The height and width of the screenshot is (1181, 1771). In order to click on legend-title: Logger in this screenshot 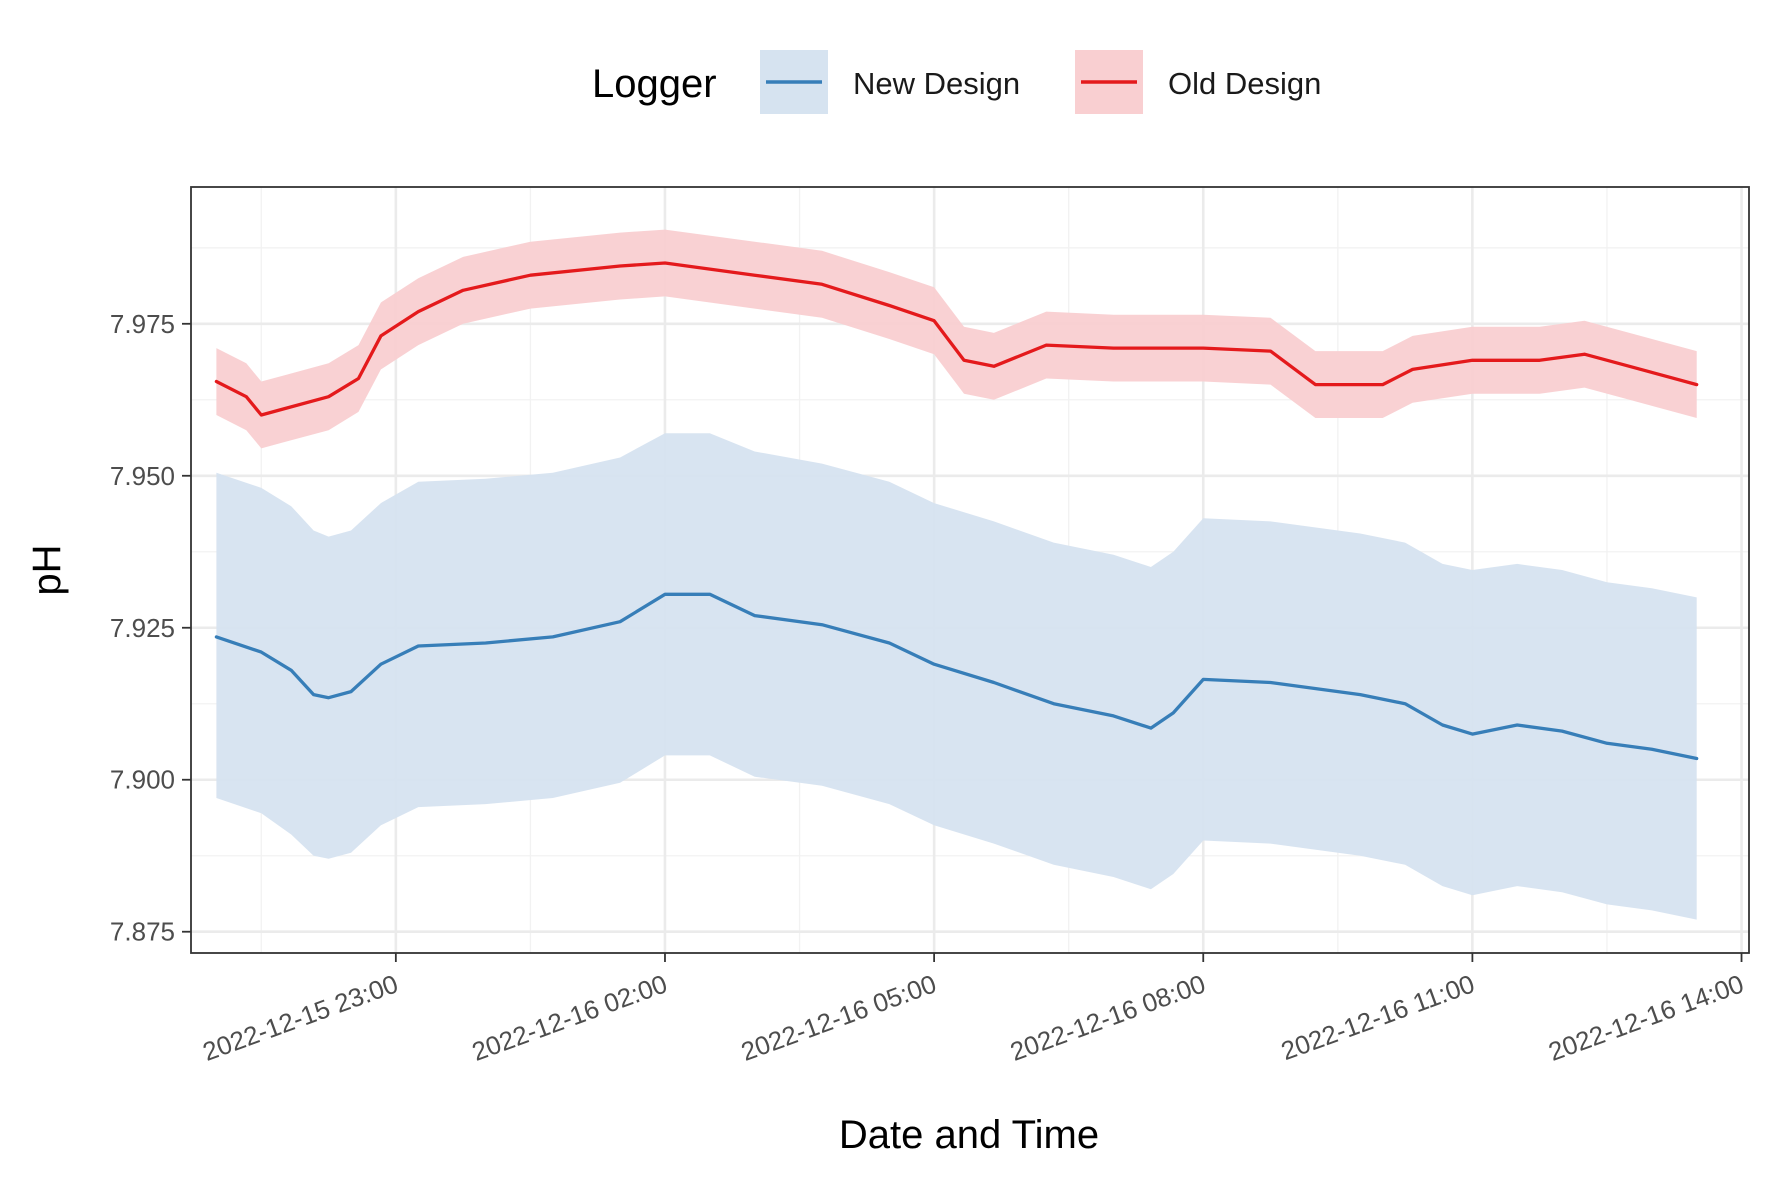, I will do `click(654, 84)`.